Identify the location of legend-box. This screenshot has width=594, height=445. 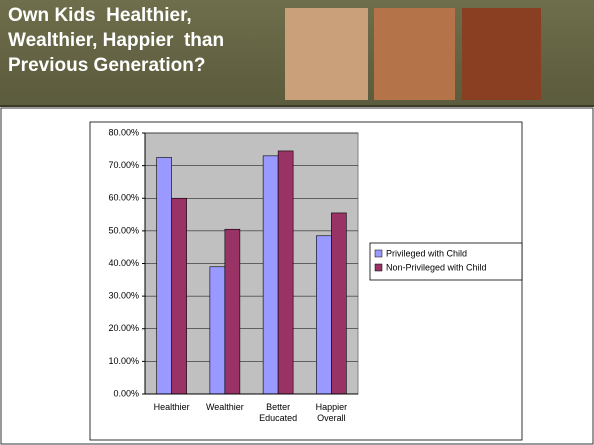
(446, 261).